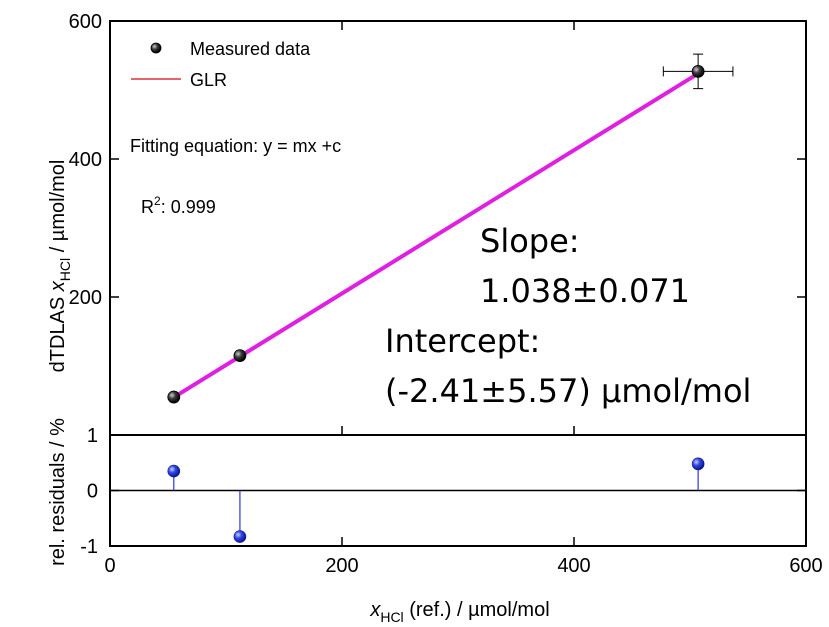  What do you see at coordinates (208, 80) in the screenshot?
I see `legend-label-glr: GLR` at bounding box center [208, 80].